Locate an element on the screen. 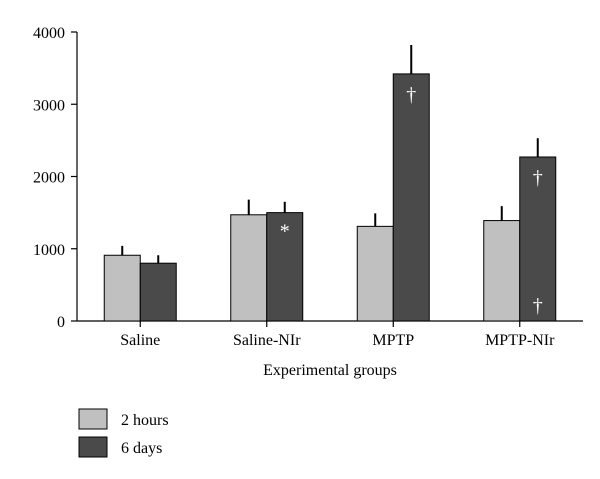 The height and width of the screenshot is (479, 600). x-axis-label: Experimental groups is located at coordinates (330, 370).